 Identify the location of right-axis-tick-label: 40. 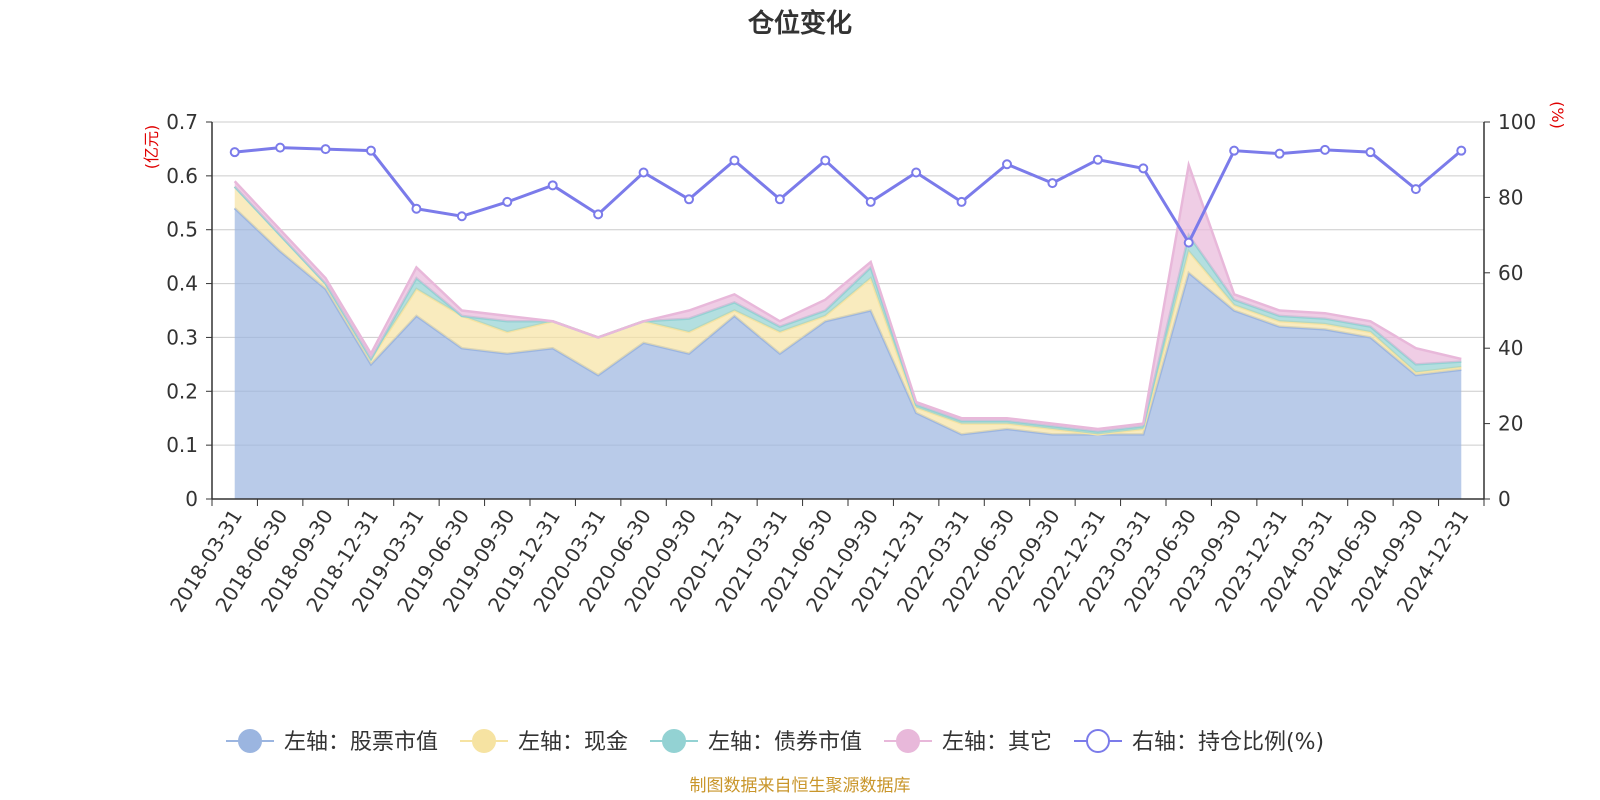
(1510, 348).